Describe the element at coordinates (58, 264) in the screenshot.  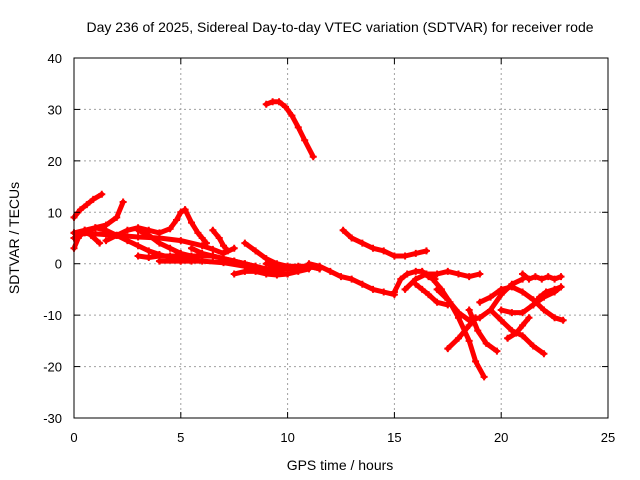
I see `y-tick-label: 0` at that location.